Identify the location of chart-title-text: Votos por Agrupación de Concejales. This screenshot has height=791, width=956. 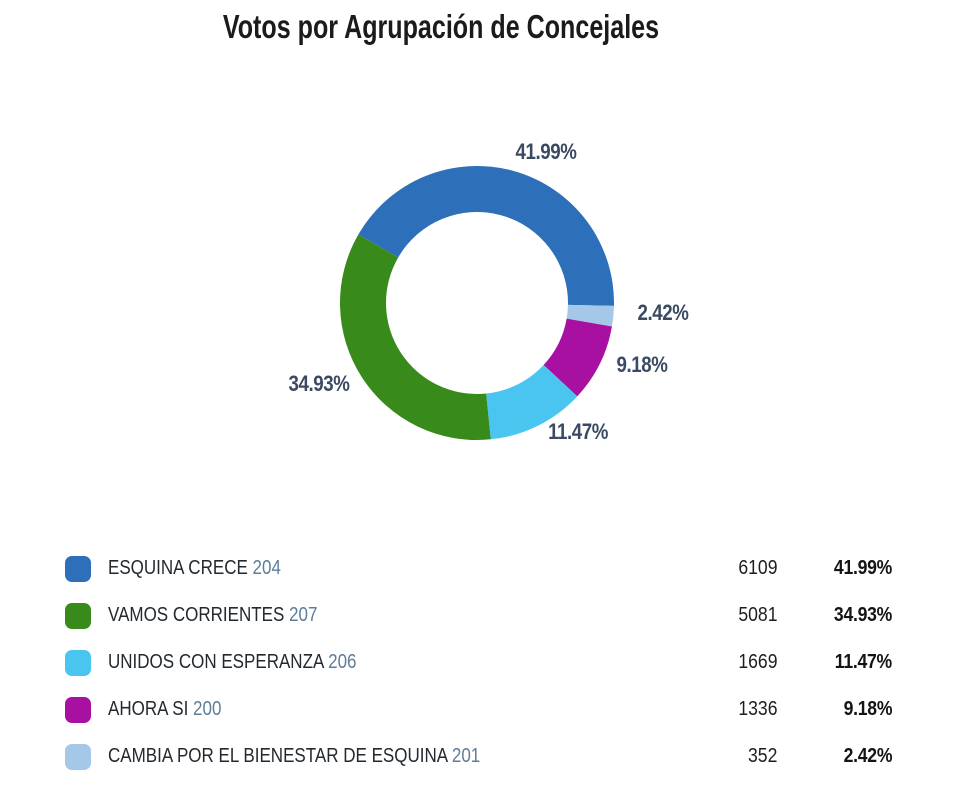
(441, 26).